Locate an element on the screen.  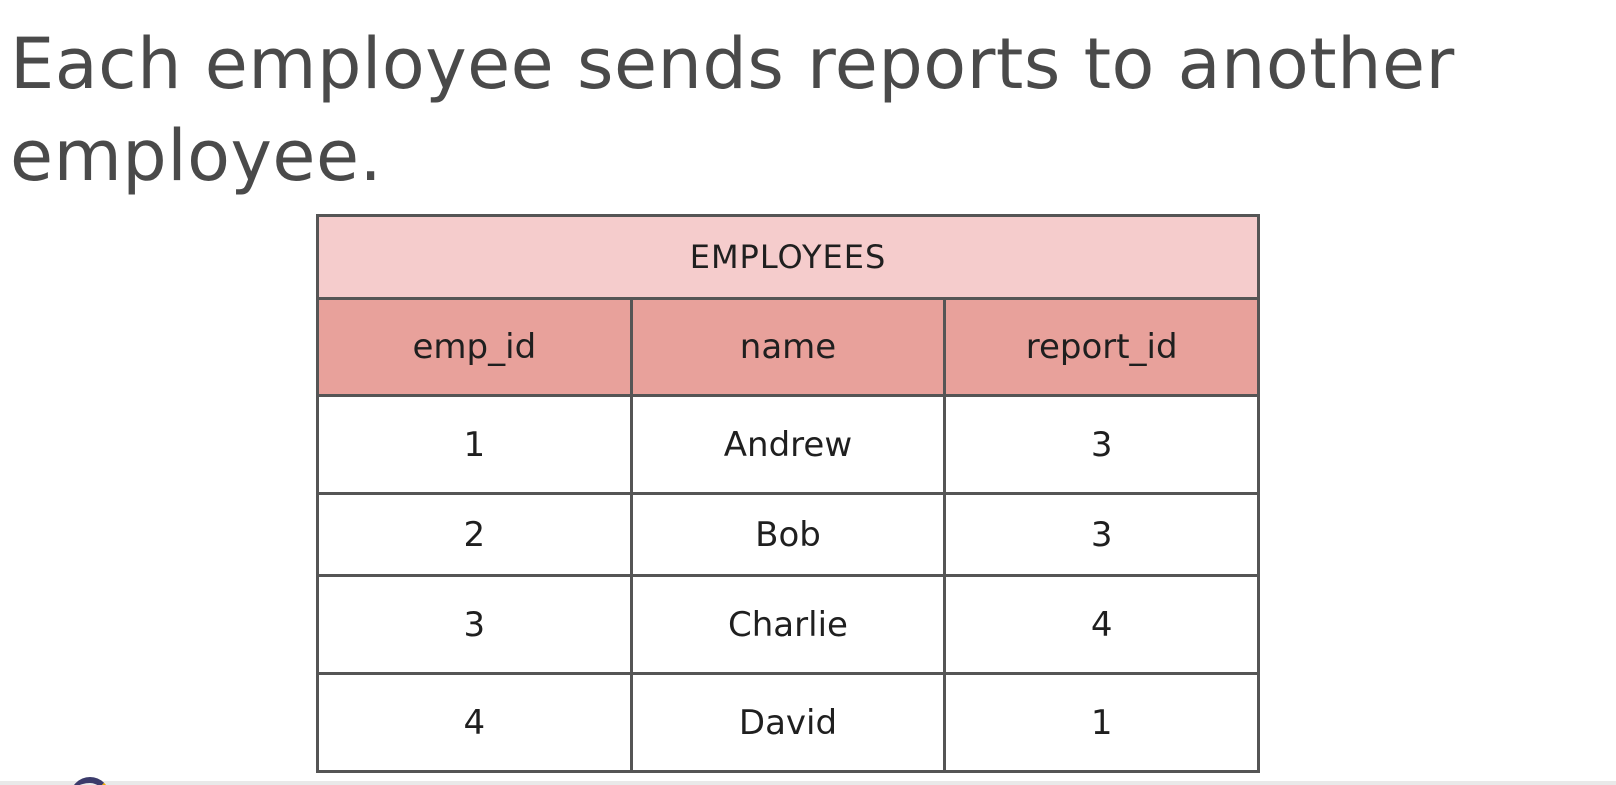
cell-report-id: 1 is located at coordinates (1101, 722).